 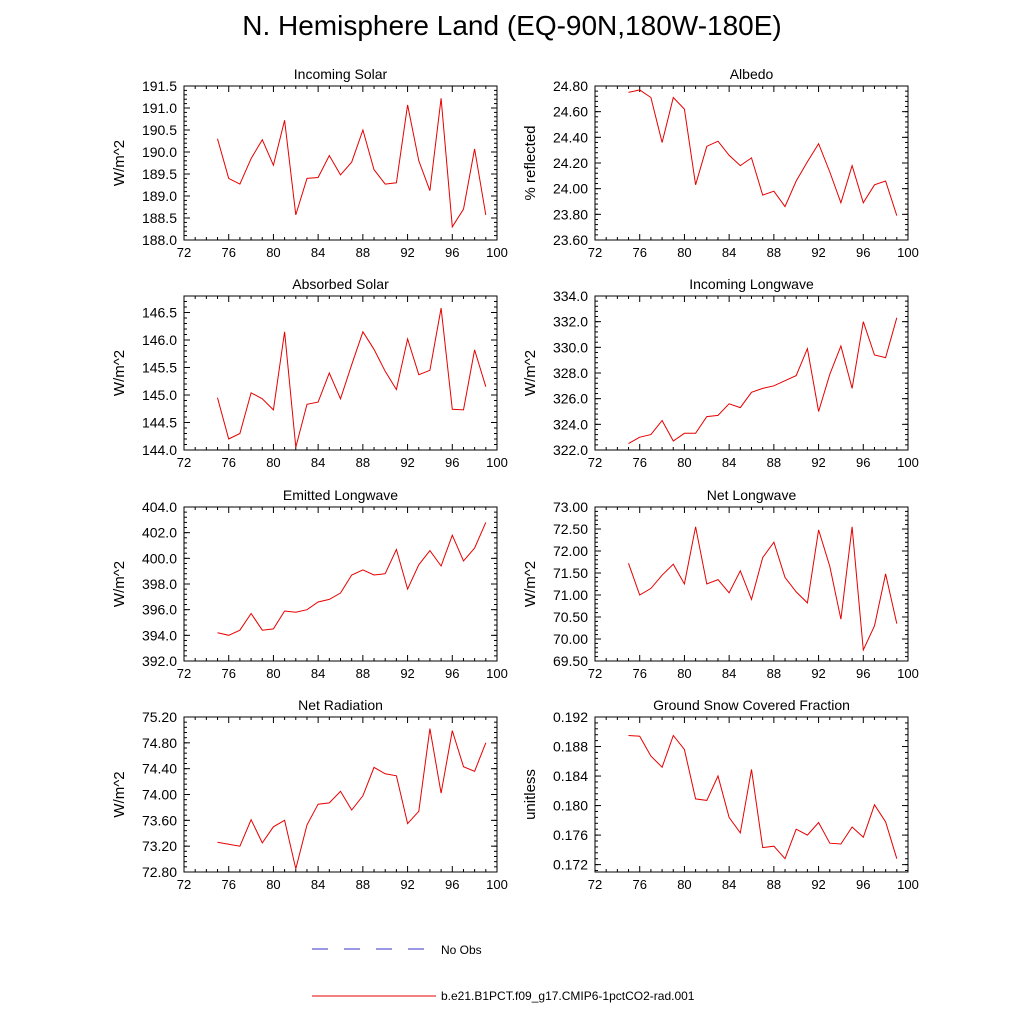 I want to click on y-tick-label: 396.0, so click(x=159, y=610).